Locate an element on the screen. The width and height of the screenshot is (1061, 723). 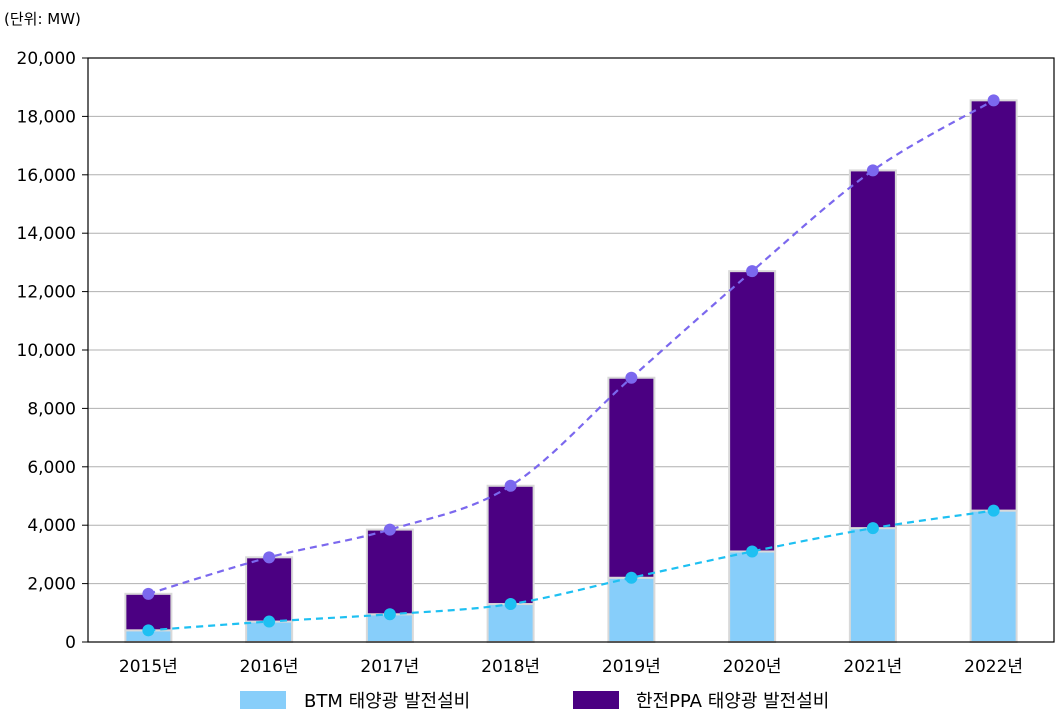
y-tick-label: 12,000 is located at coordinates (46, 293).